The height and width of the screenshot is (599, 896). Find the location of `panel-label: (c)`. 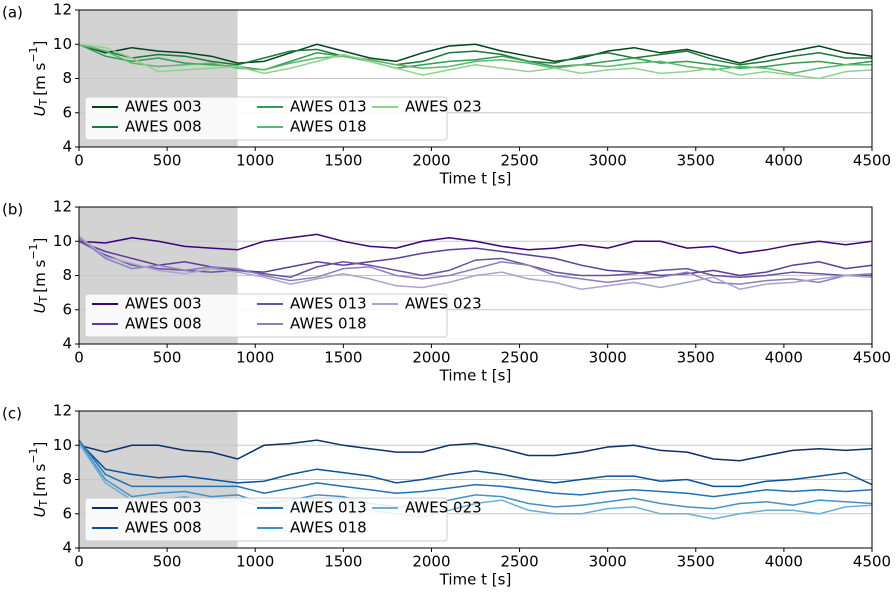

panel-label: (c) is located at coordinates (12, 414).